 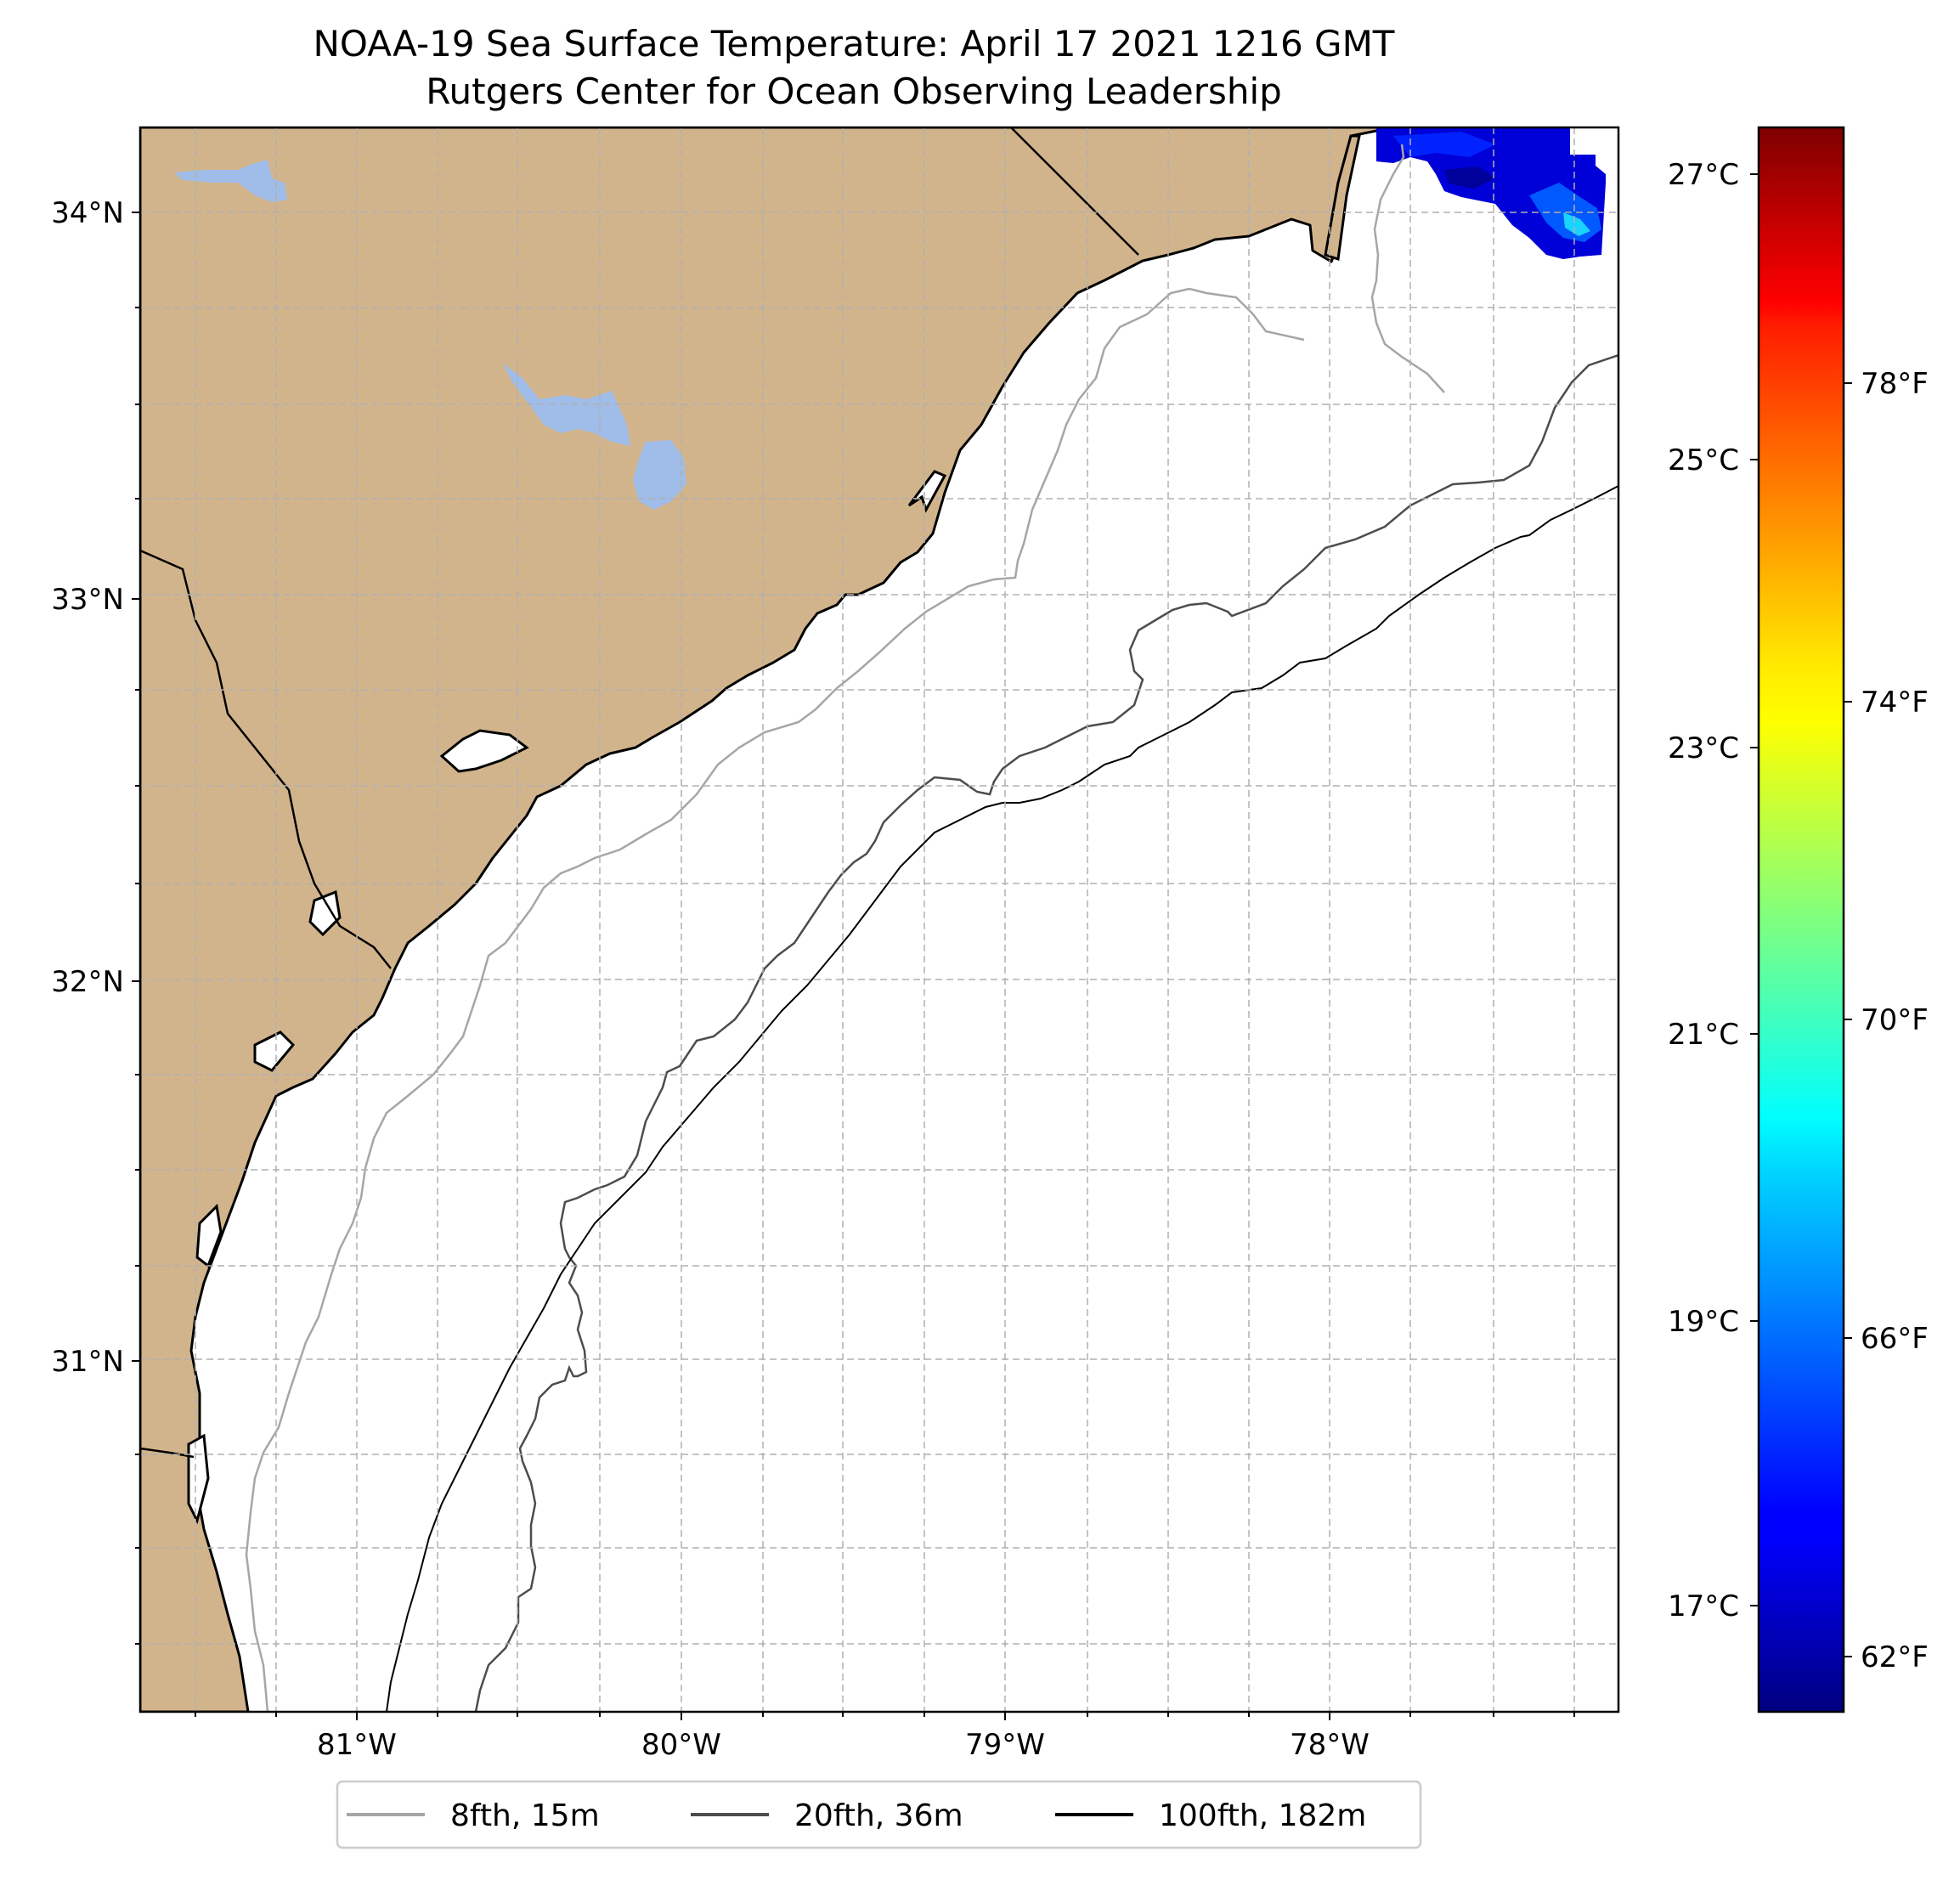 What do you see at coordinates (1895, 1020) in the screenshot?
I see `colorbar-label-70f: 70°F` at bounding box center [1895, 1020].